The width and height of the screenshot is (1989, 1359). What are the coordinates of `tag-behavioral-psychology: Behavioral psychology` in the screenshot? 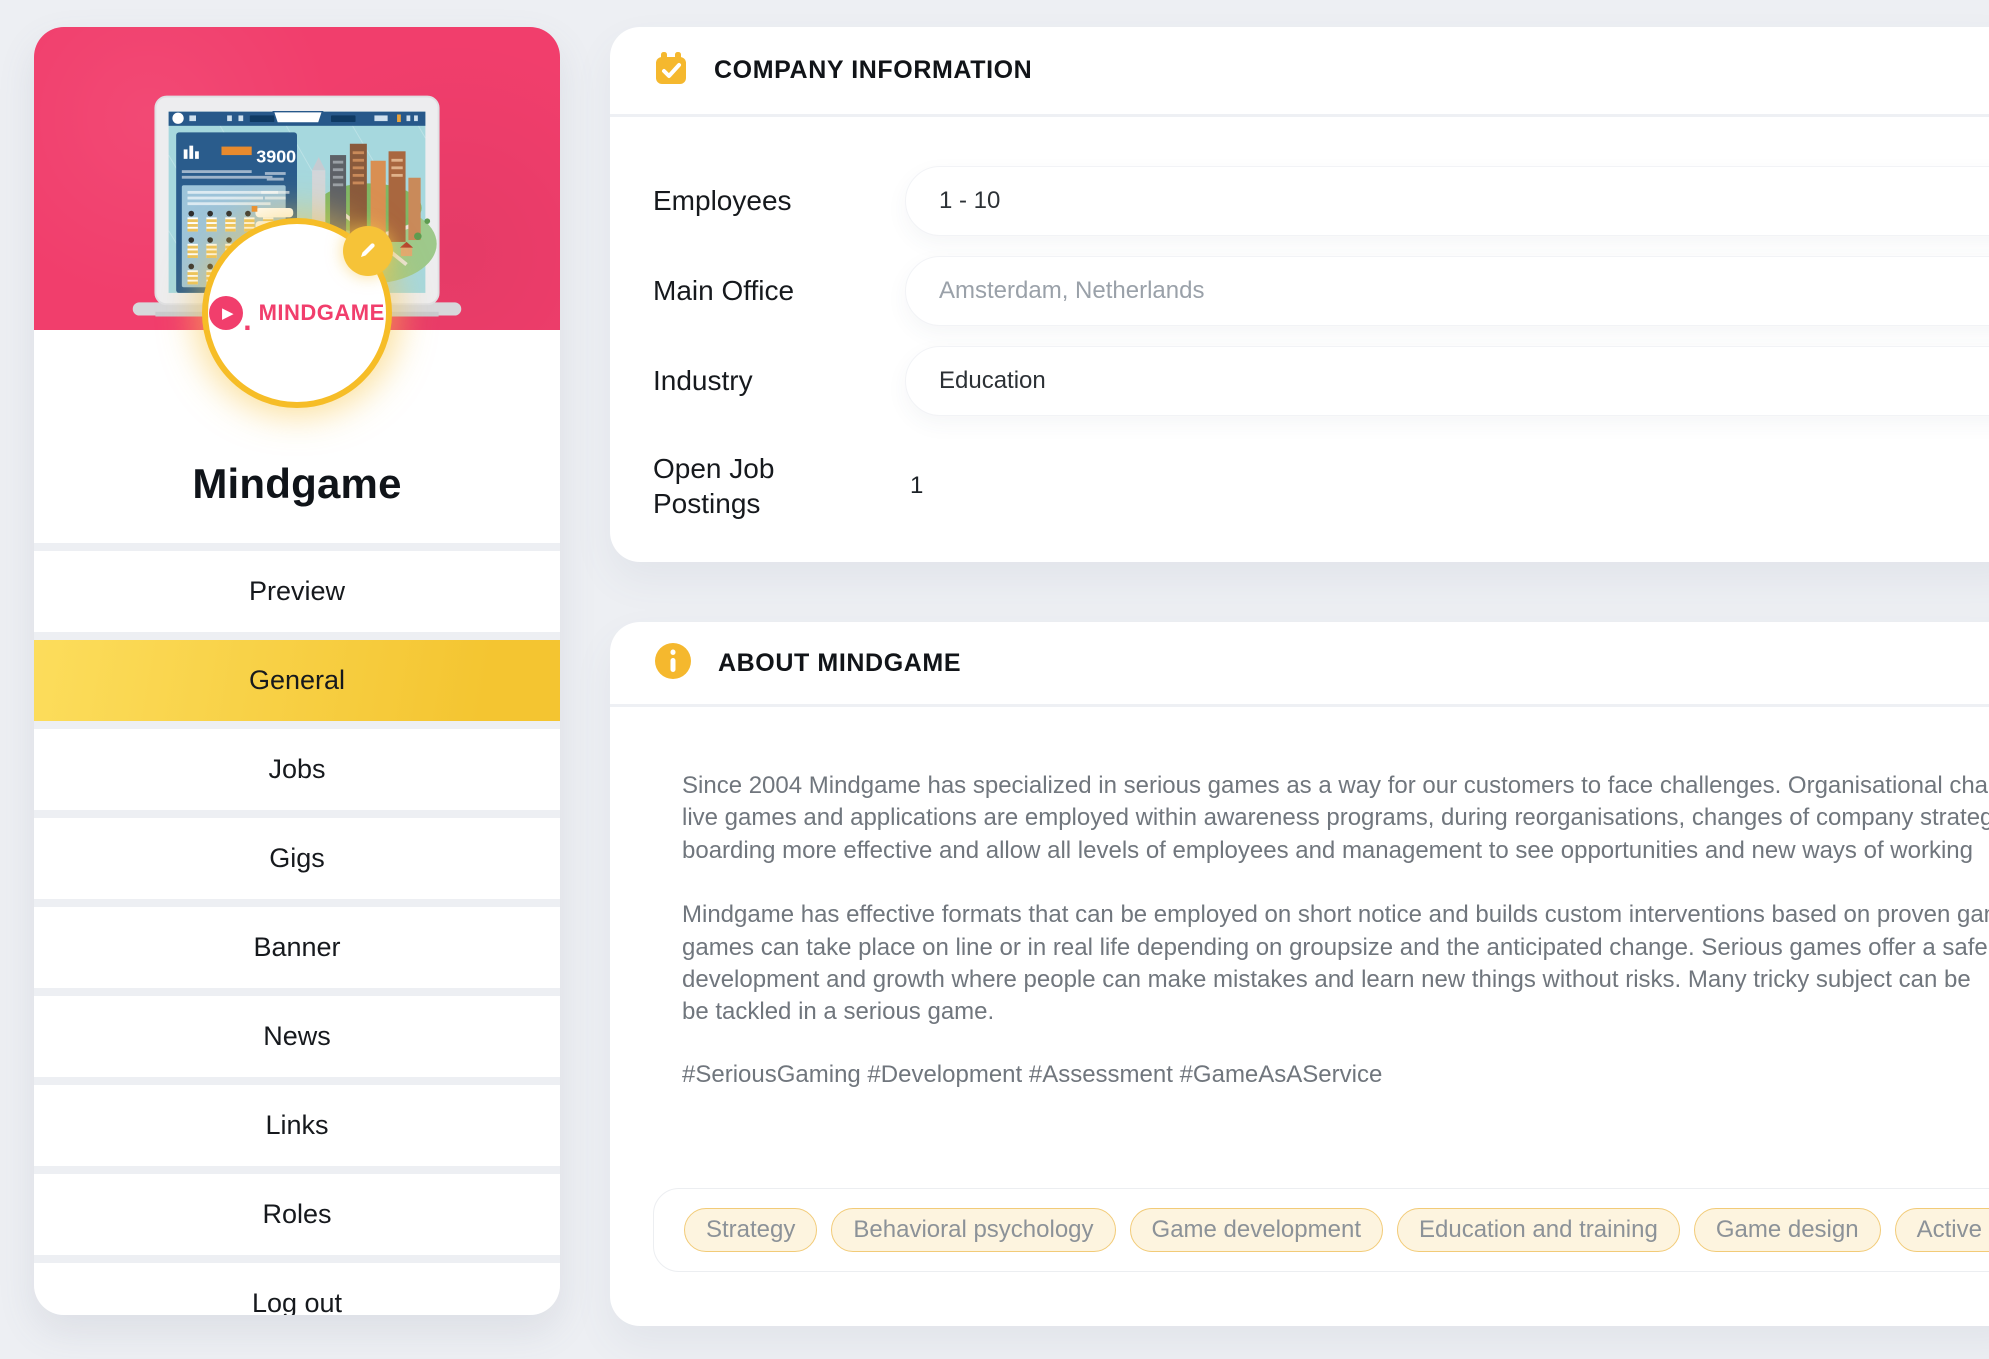 It's located at (973, 1230).